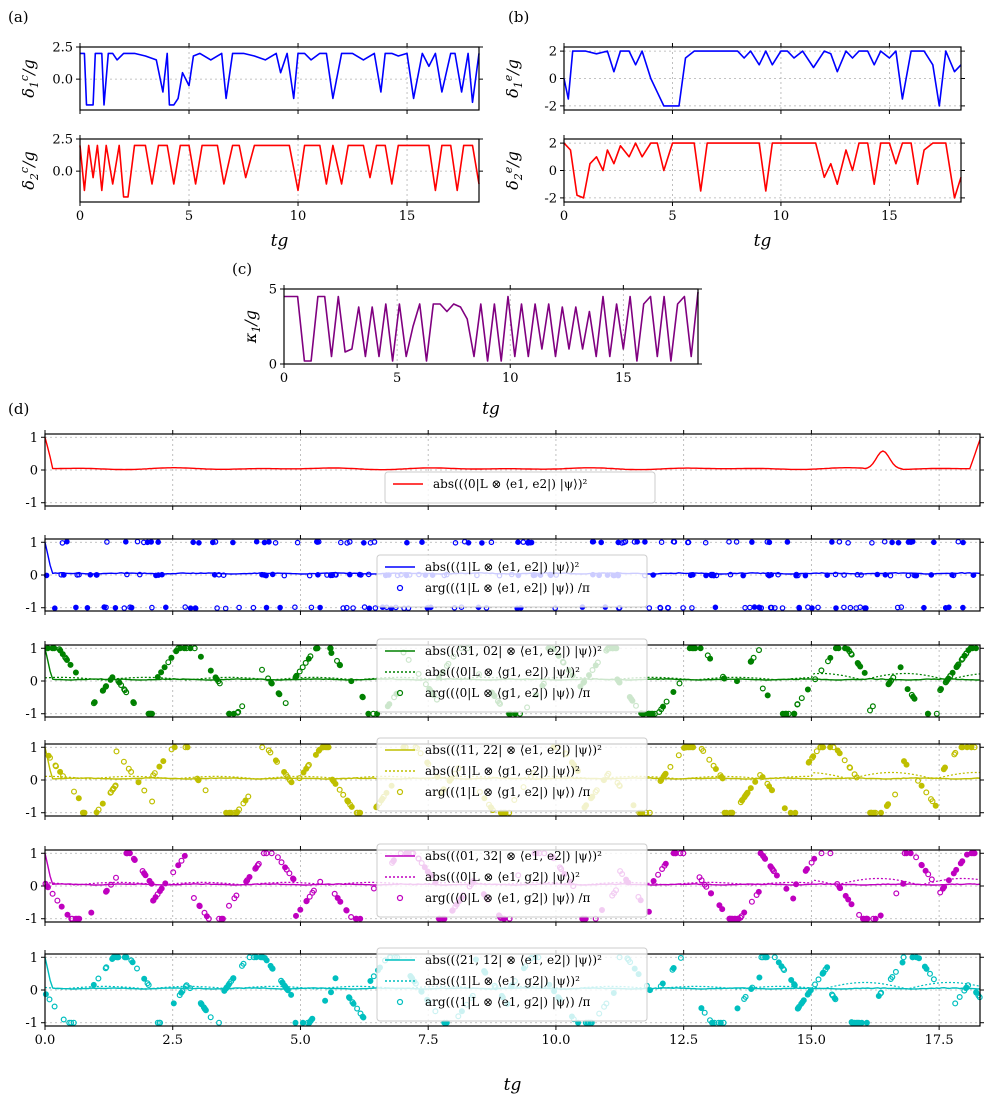 Image resolution: width=997 pixels, height=1109 pixels. I want to click on panel-b-subplot-1: 2 0 -2 δ1e/g, so click(733, 78).